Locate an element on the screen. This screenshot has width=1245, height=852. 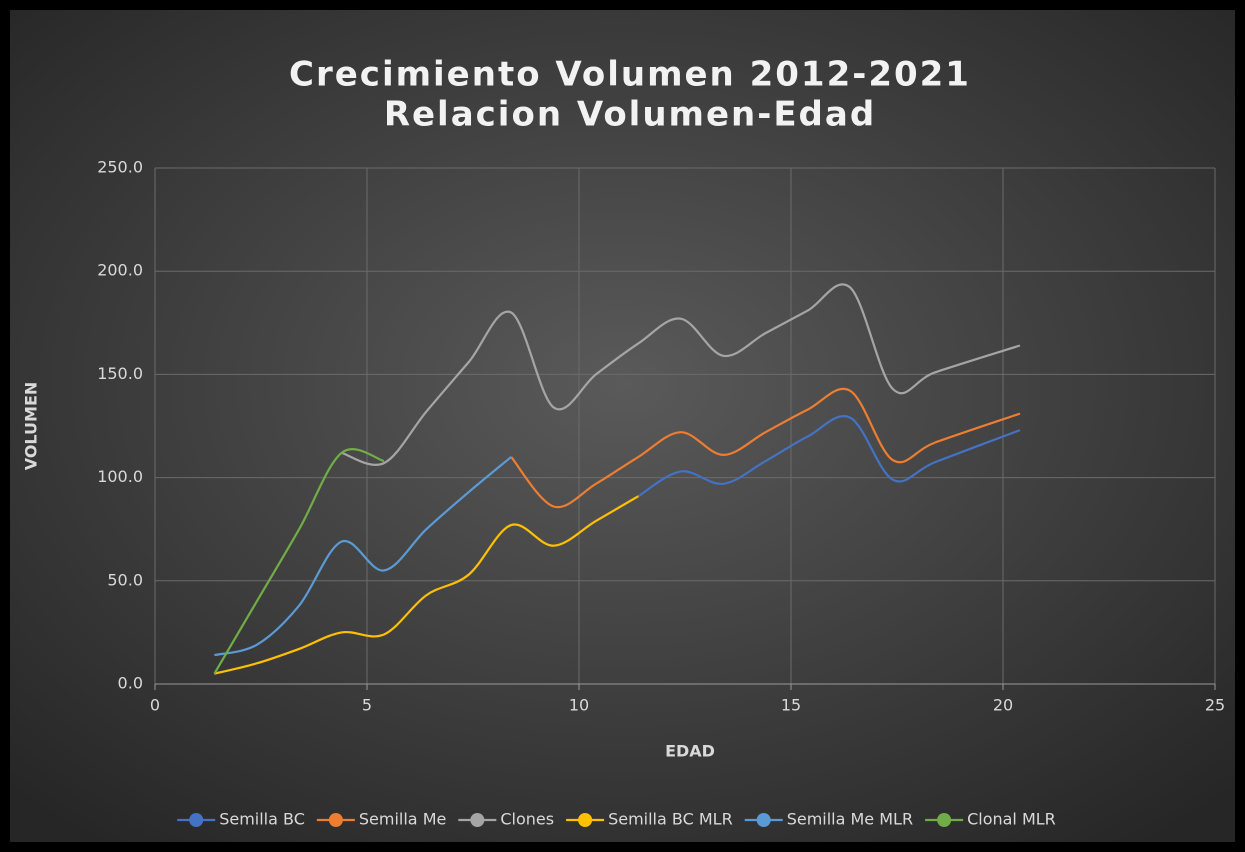
legend-label: Semilla Me is located at coordinates (402, 819).